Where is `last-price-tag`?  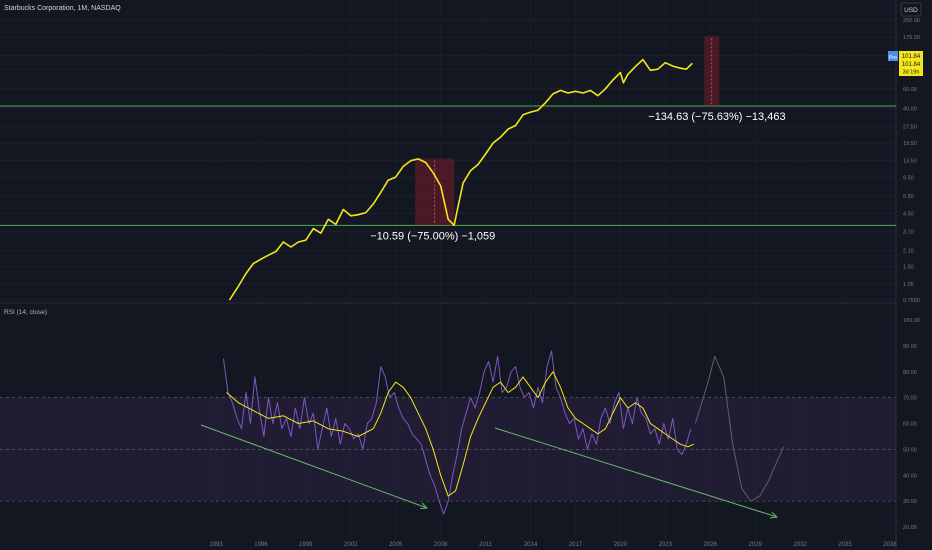
last-price-tag is located at coordinates (911, 63).